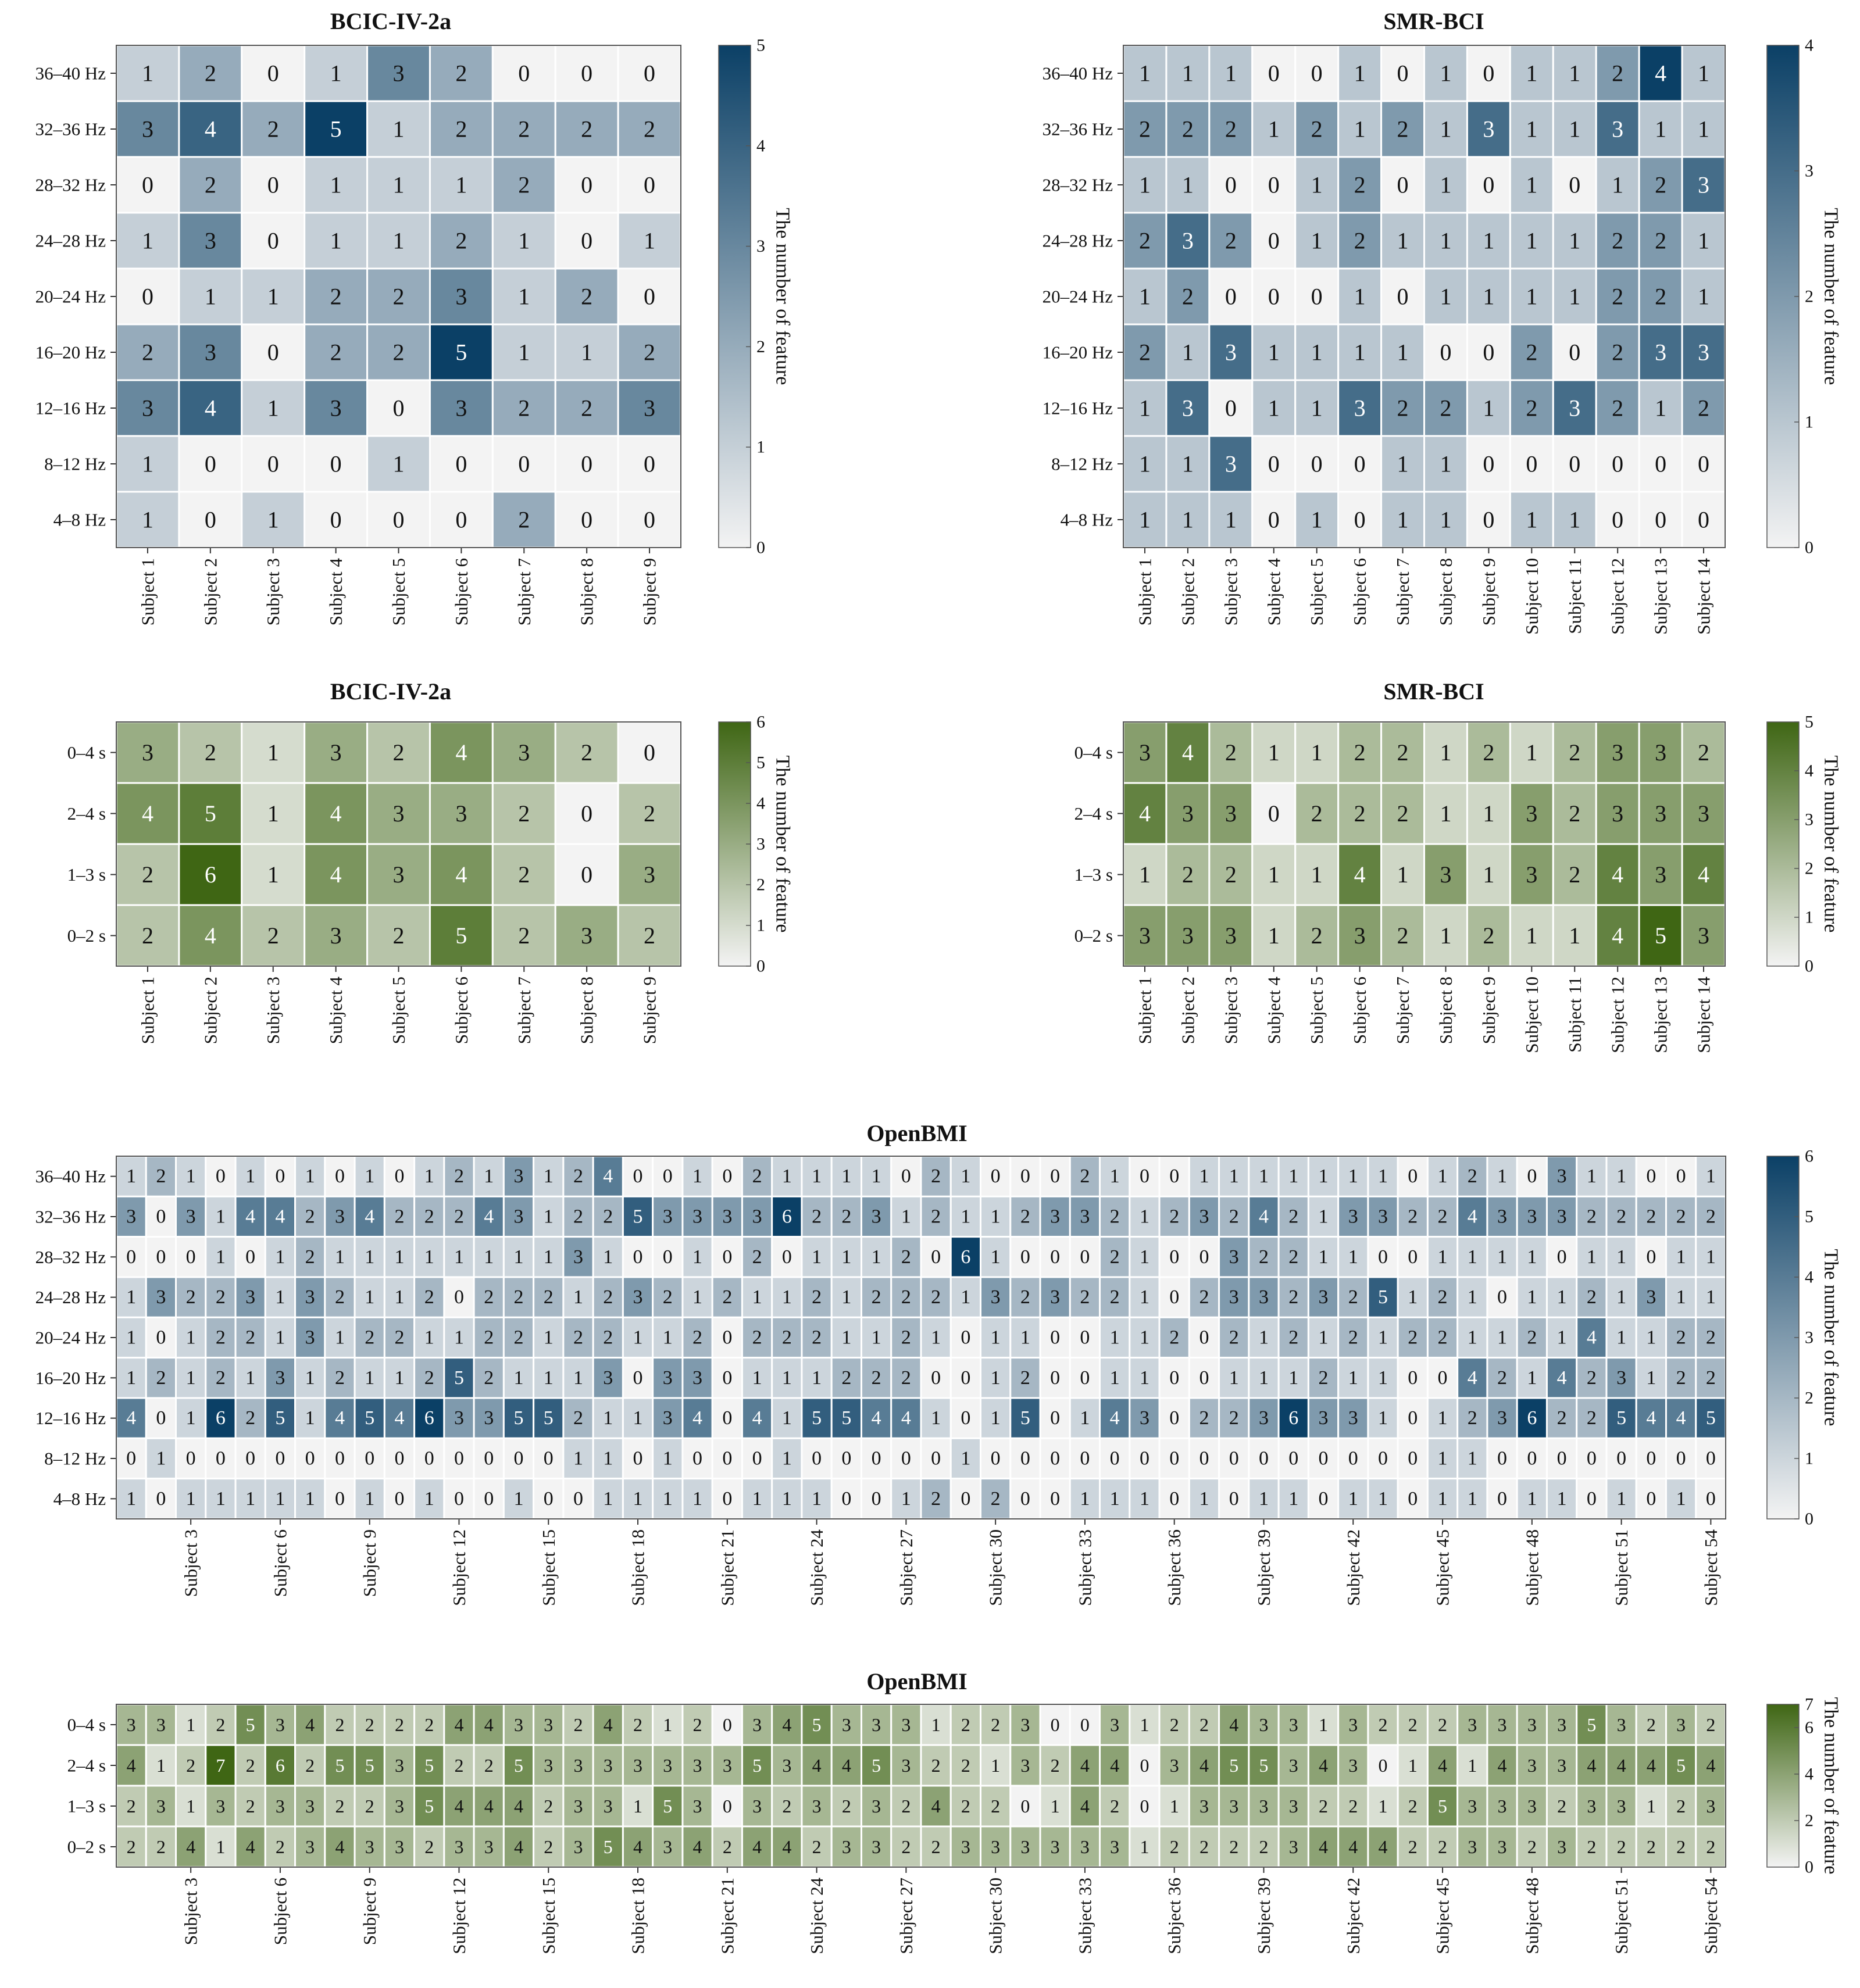  Describe the element at coordinates (761, 447) in the screenshot. I see `colorbar-tick-label: 1` at that location.